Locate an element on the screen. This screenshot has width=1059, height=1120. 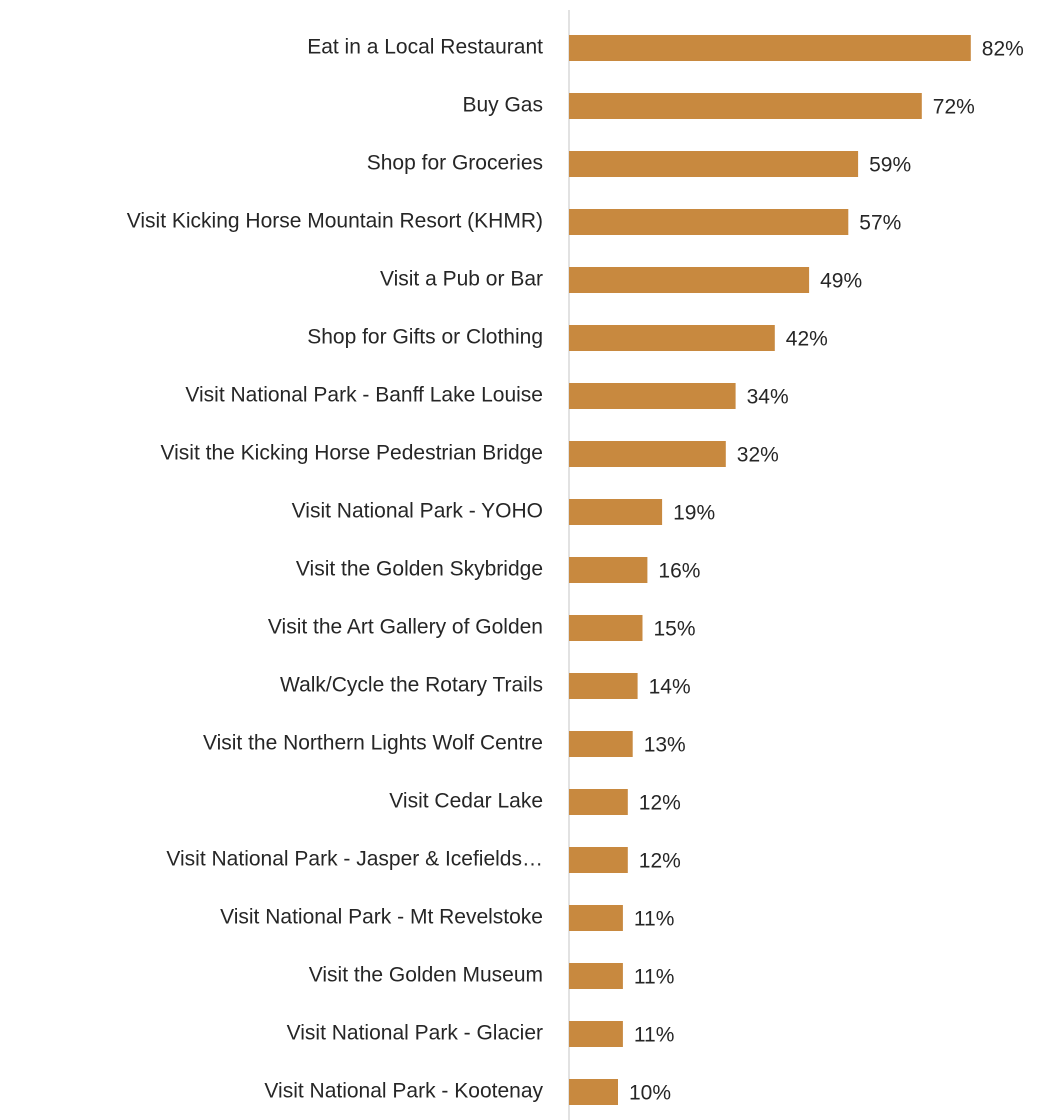
value-label: 59% is located at coordinates (890, 165).